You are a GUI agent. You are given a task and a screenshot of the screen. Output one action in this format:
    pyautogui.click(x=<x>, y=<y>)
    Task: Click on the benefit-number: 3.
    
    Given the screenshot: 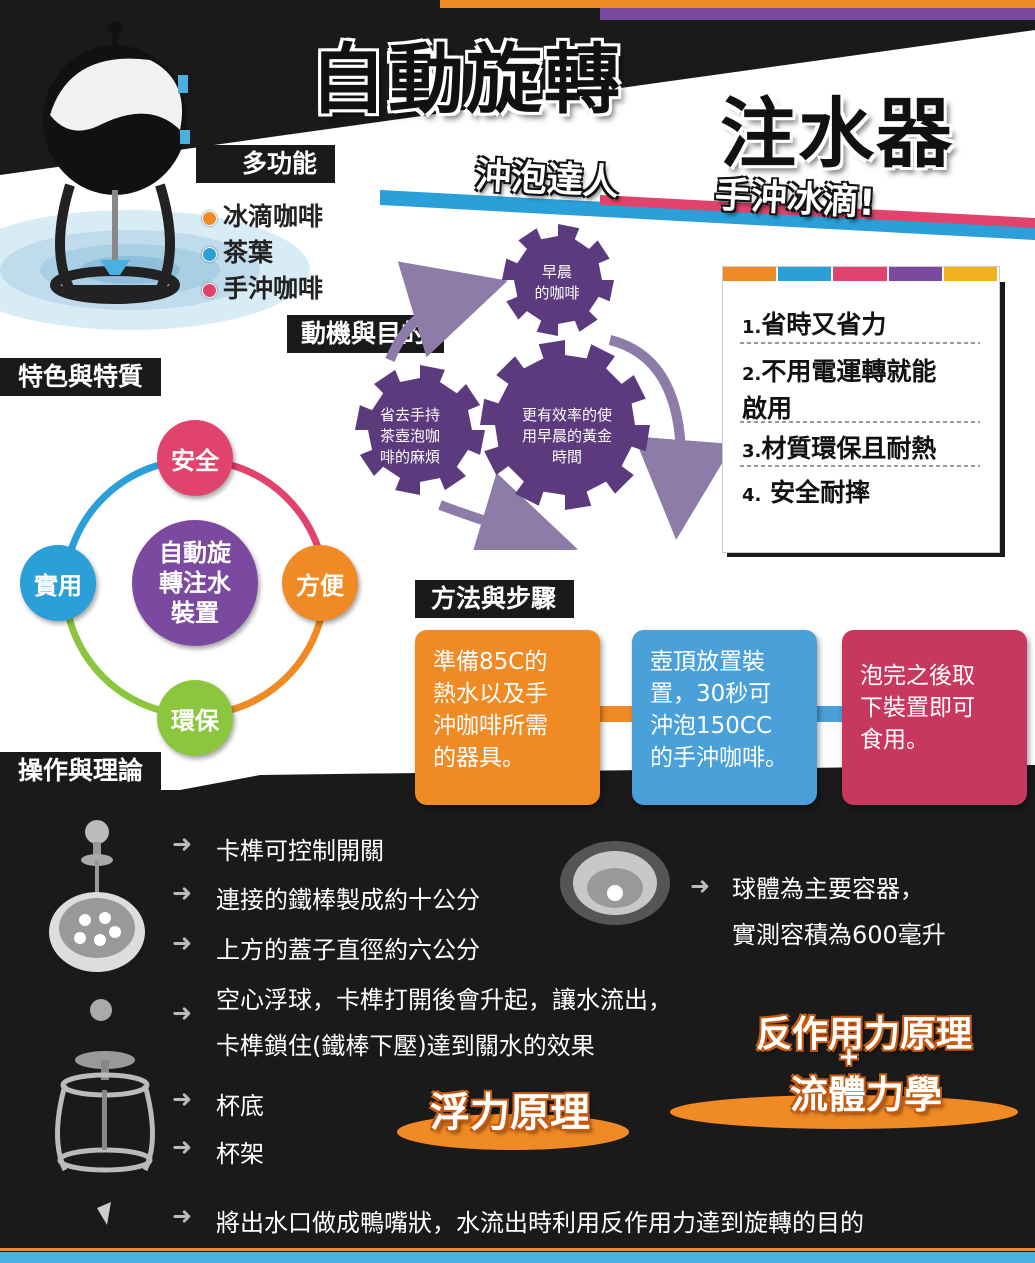 What is the action you would take?
    pyautogui.click(x=752, y=451)
    